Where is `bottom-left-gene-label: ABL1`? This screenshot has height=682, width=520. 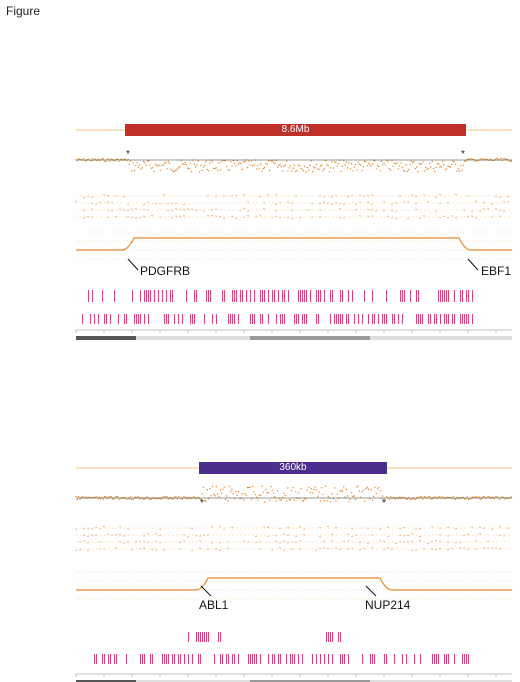
bottom-left-gene-label: ABL1 is located at coordinates (214, 605).